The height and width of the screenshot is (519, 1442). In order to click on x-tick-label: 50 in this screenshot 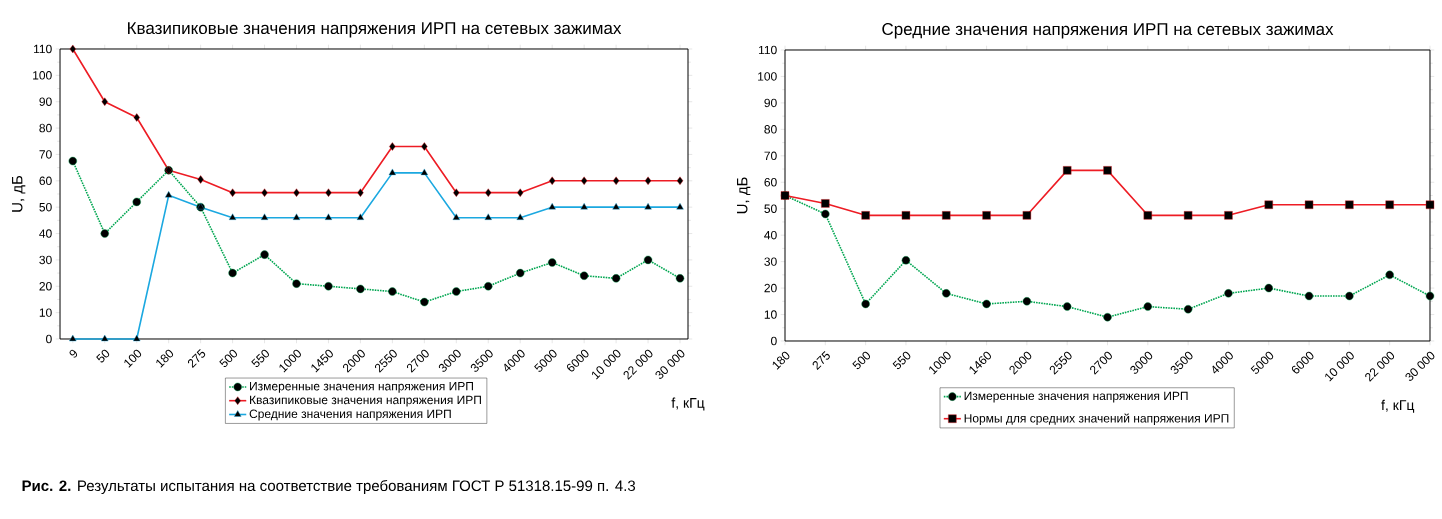, I will do `click(103, 356)`.